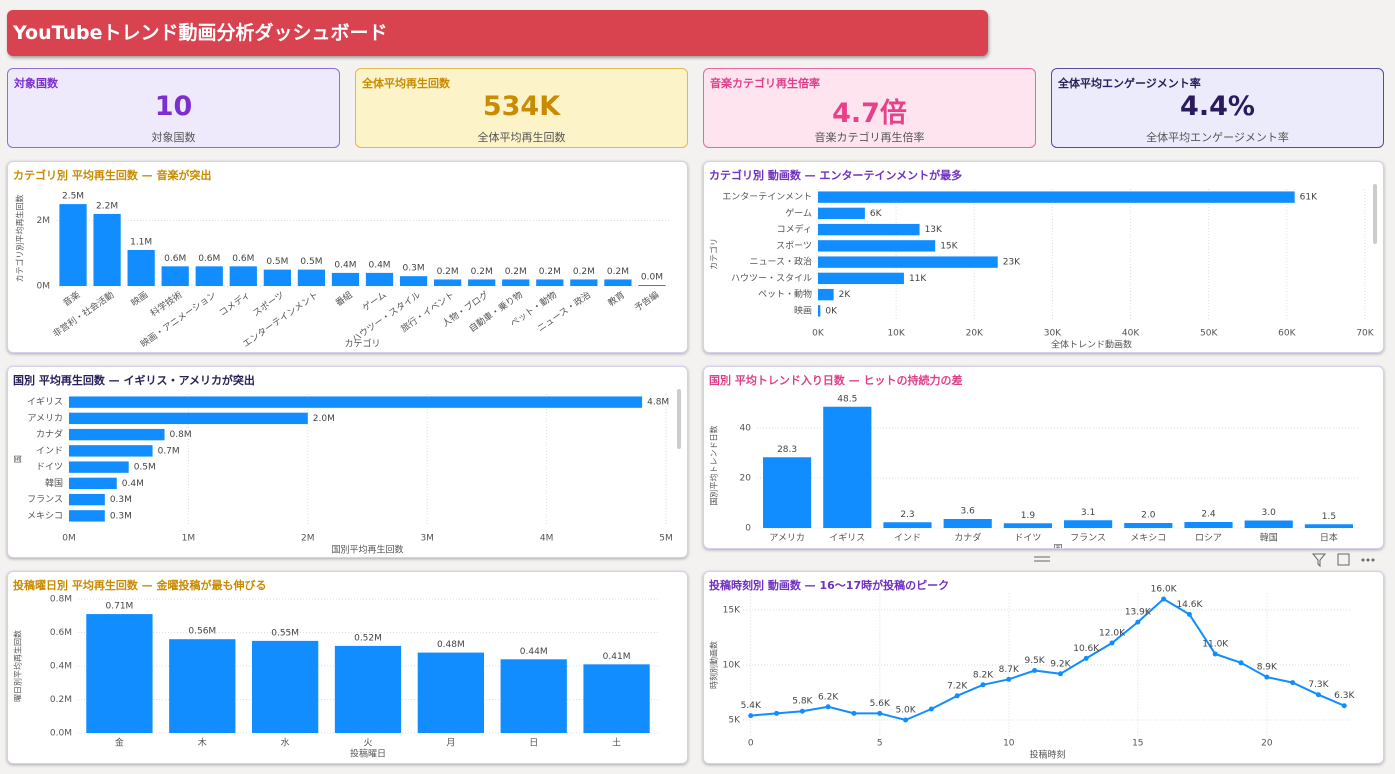  I want to click on data-label: 1.5, so click(1329, 517).